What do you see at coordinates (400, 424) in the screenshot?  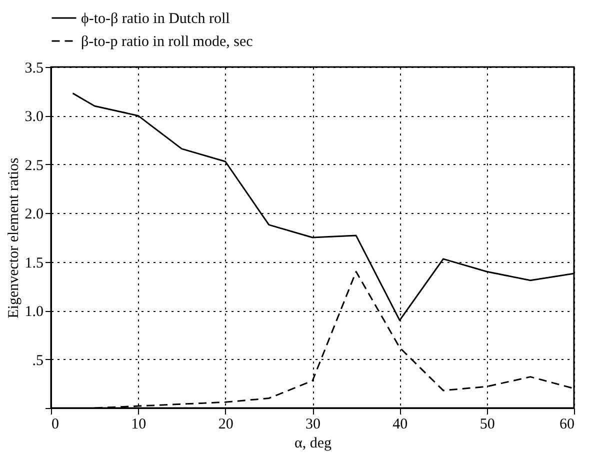 I see `x-tick-label: 40` at bounding box center [400, 424].